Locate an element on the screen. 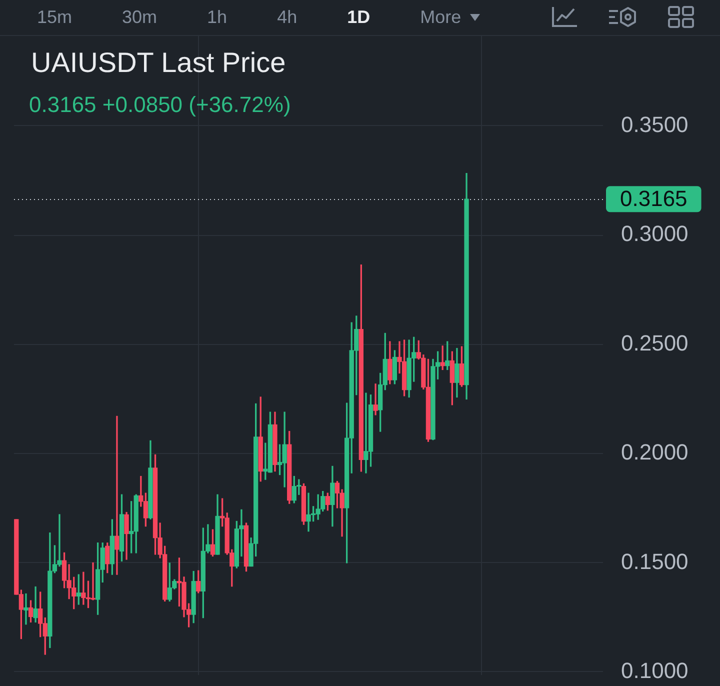 The height and width of the screenshot is (686, 720). text: 0.3165 +0.0850 (+36.72%) is located at coordinates (160, 104).